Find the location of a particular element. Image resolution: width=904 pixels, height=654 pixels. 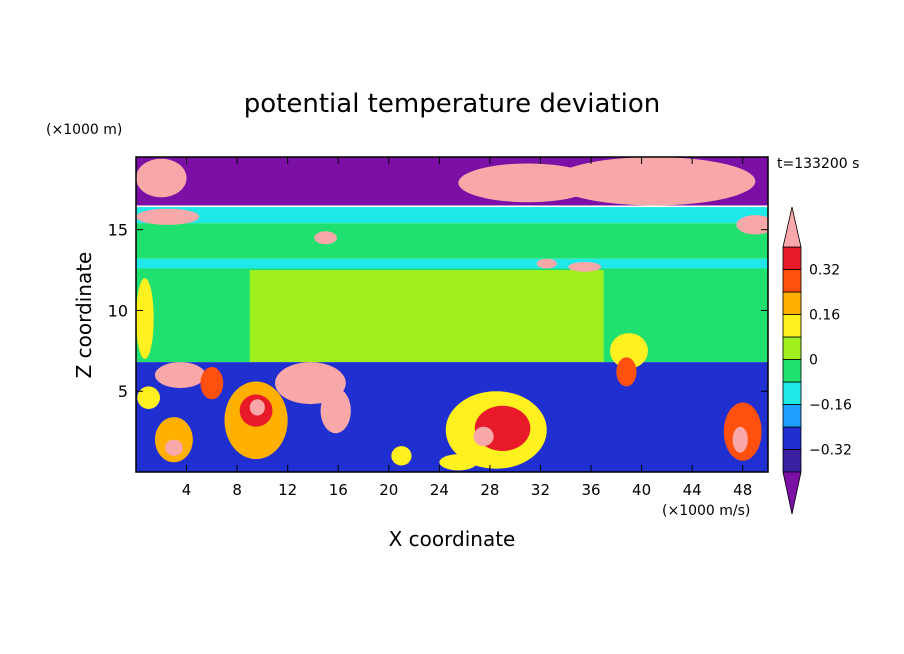

time-label: t=133200 s is located at coordinates (818, 164).